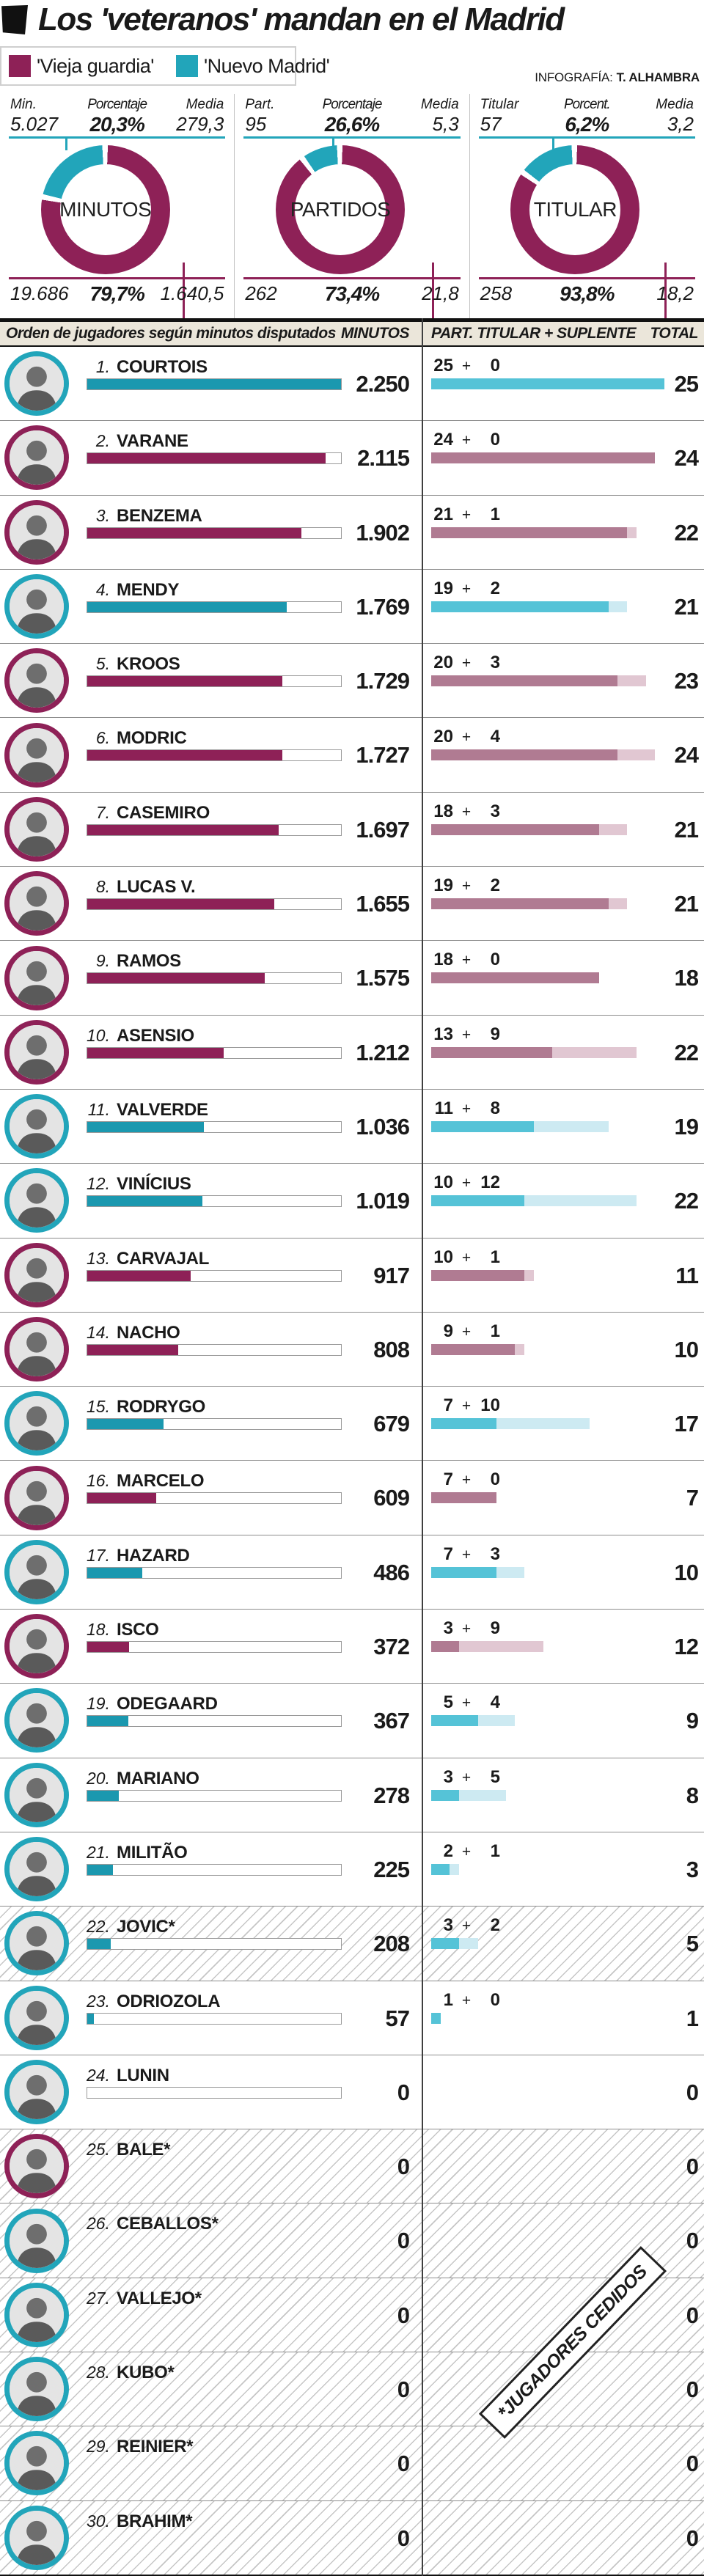 This screenshot has width=704, height=2576. I want to click on table-row: 16. MARCELO 609 7 +0 7, so click(352, 1498).